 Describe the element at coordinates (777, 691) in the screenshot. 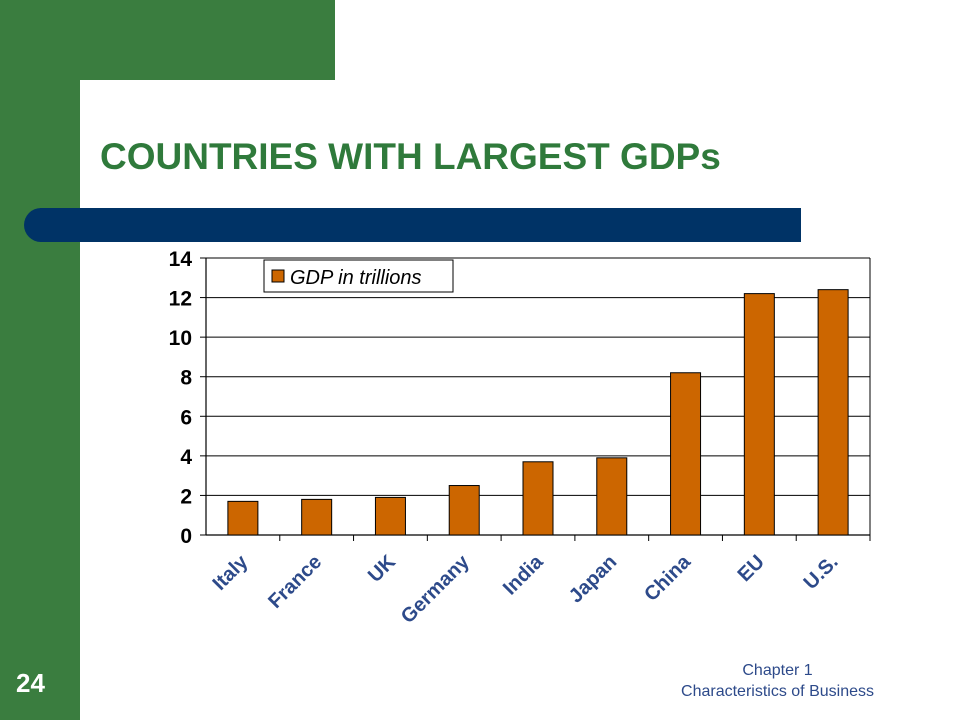

I see `footer-subtitle: Characteristics of Business` at that location.